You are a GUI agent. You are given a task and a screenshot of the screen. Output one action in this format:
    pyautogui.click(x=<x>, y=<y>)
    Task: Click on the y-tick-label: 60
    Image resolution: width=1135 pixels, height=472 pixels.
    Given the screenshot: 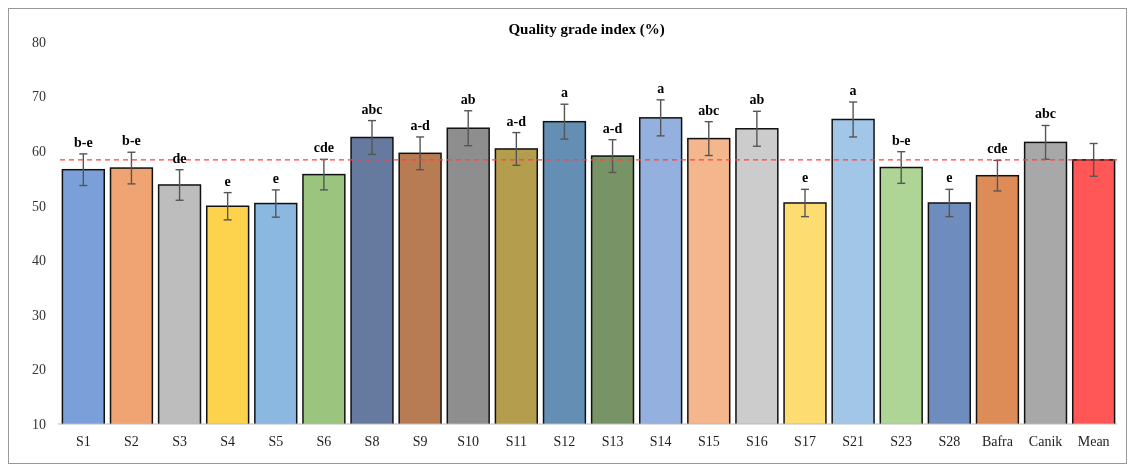 What is the action you would take?
    pyautogui.click(x=39, y=152)
    